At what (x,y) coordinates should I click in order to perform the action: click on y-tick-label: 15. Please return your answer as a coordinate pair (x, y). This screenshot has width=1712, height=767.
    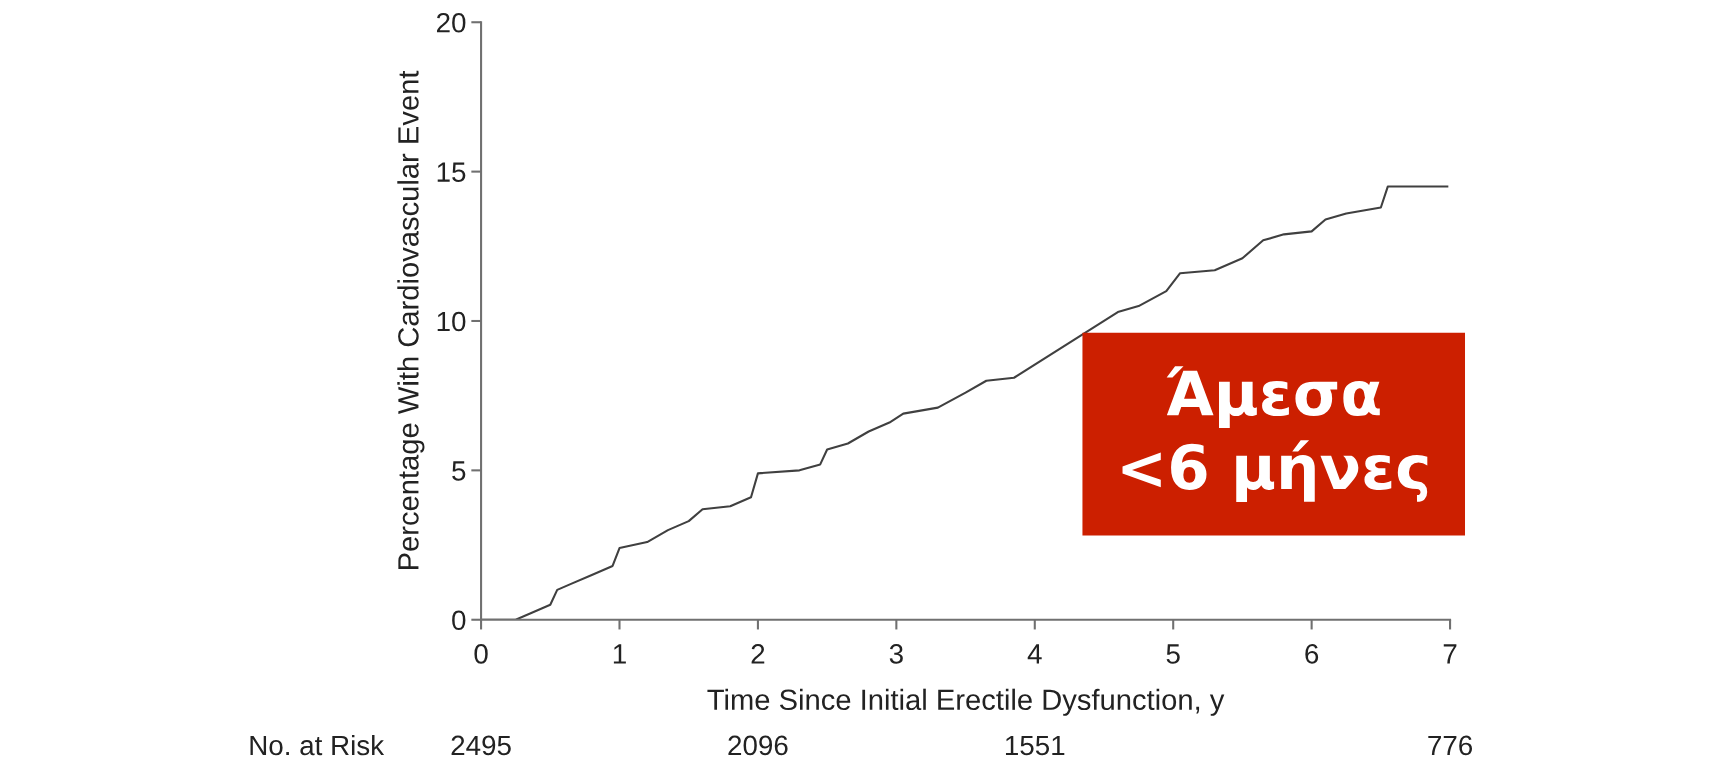
    Looking at the image, I should click on (451, 172).